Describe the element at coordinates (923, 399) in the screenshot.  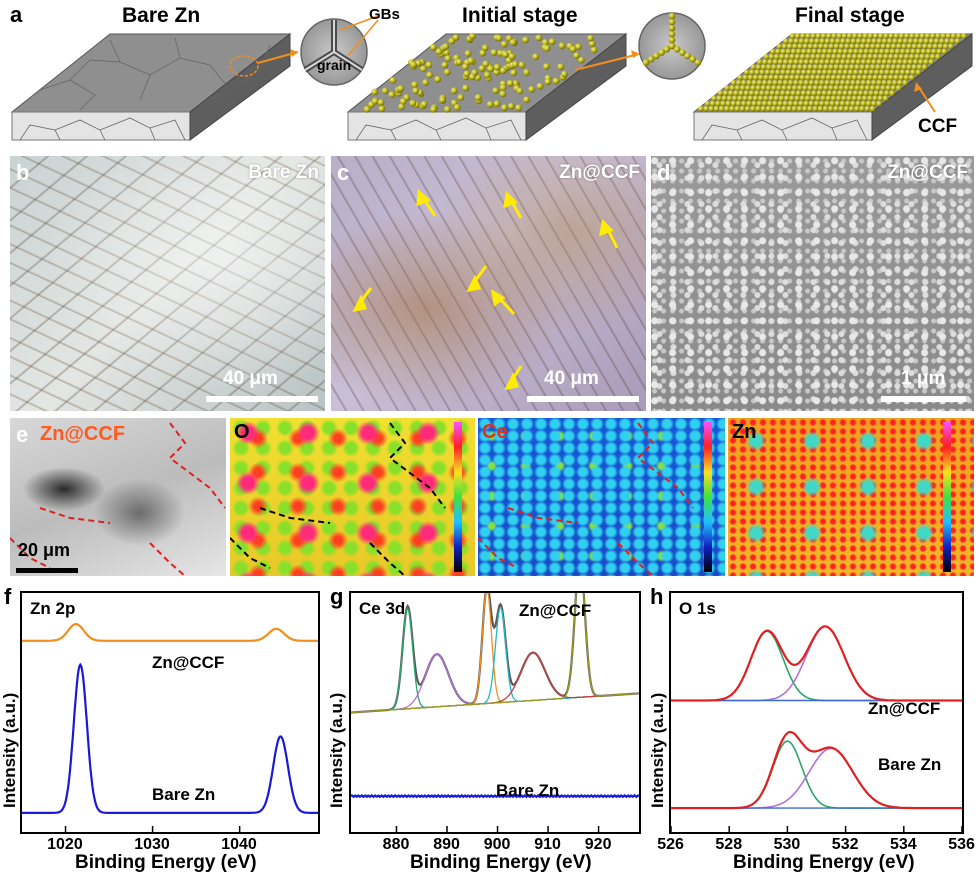
I see `scale-bar-d` at that location.